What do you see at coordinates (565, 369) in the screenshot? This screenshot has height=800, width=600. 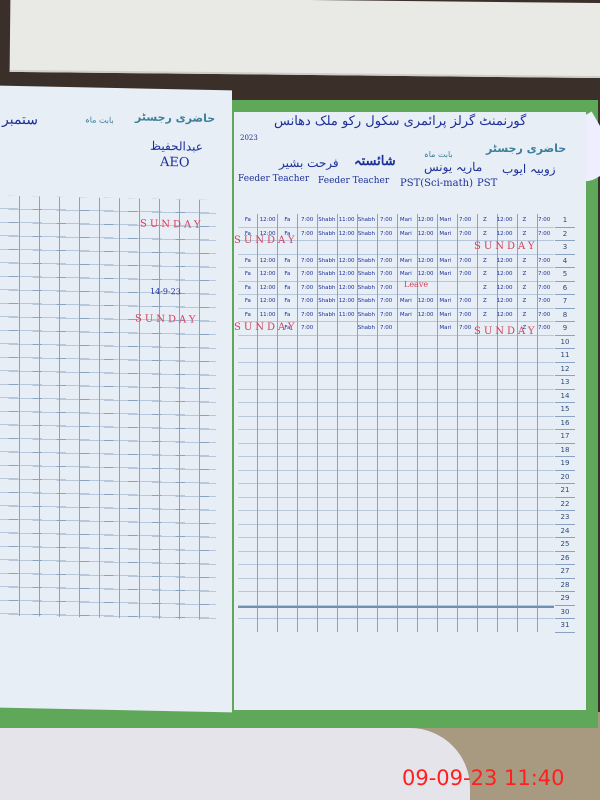 I see `day-number: 12` at bounding box center [565, 369].